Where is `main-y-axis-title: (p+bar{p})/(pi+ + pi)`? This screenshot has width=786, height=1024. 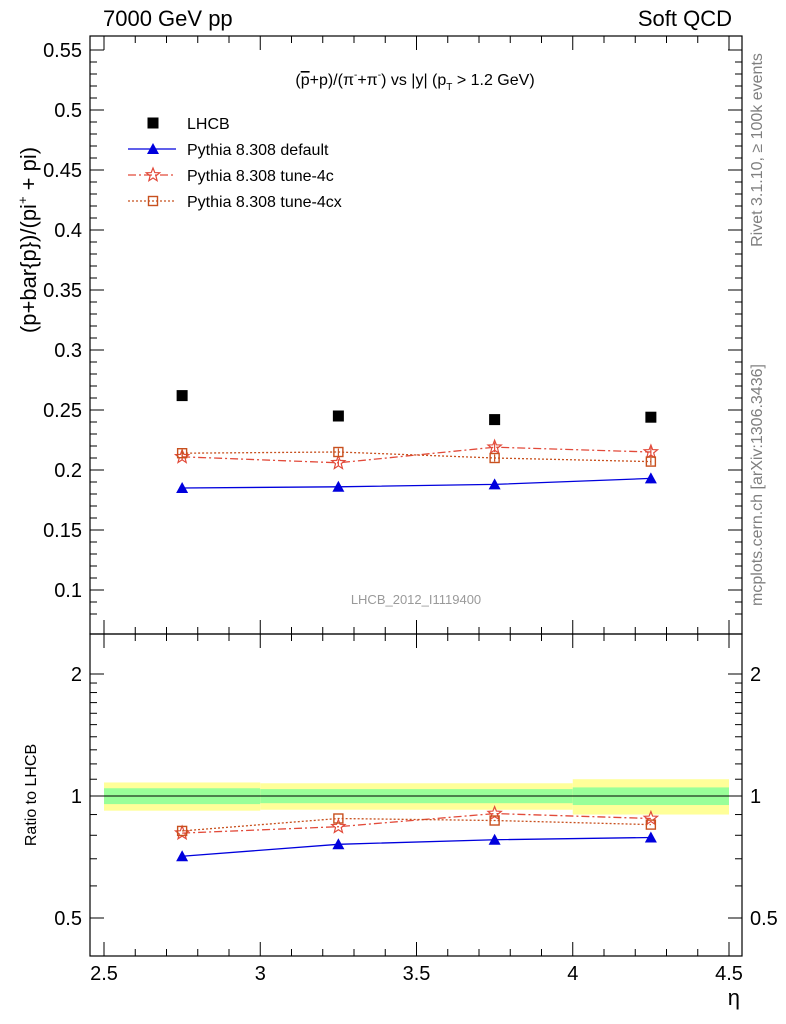
main-y-axis-title: (p+bar{p})/(pi+ + pi) is located at coordinates (28, 240).